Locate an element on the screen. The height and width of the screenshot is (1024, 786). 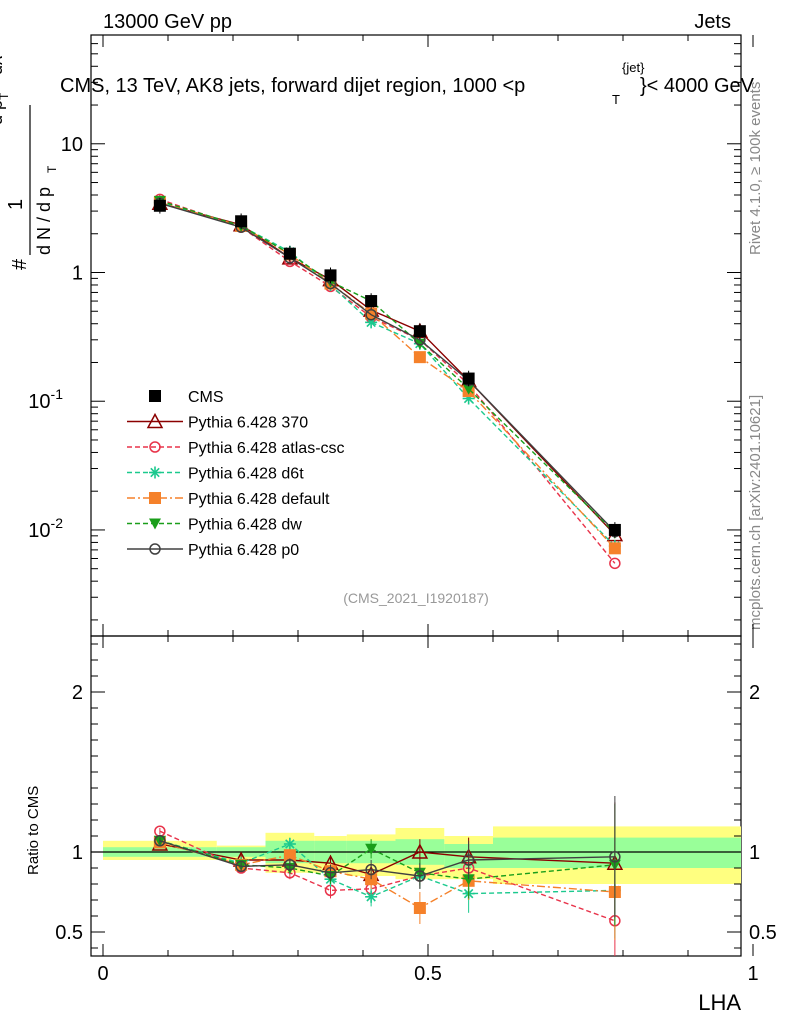
title-sup: {jet} is located at coordinates (633, 67).